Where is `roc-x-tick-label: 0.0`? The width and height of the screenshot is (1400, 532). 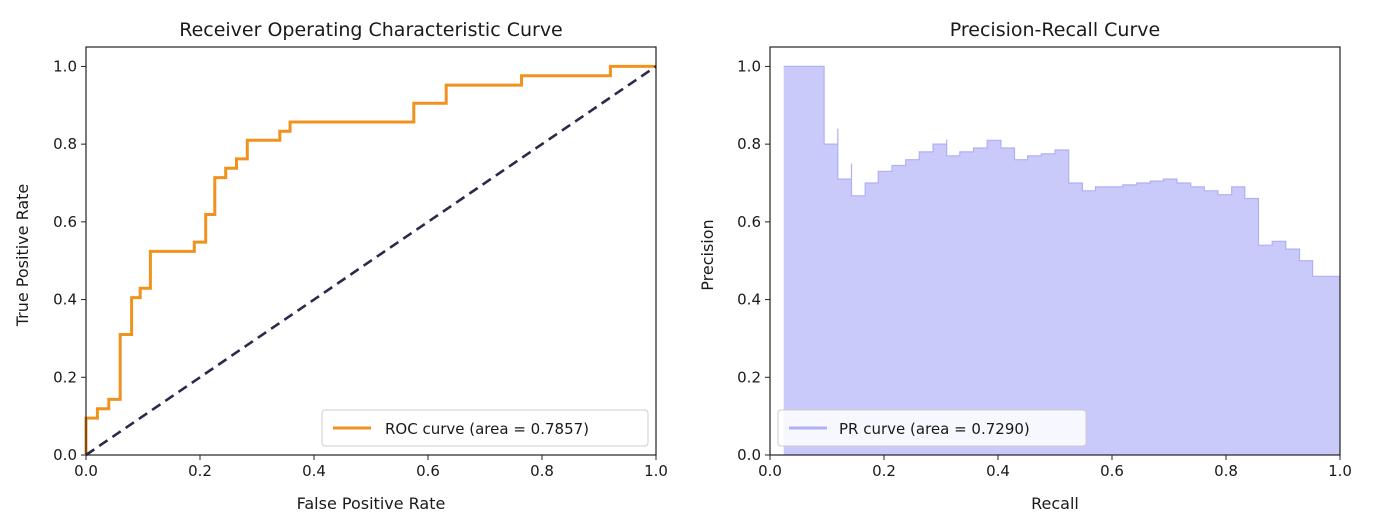 roc-x-tick-label: 0.0 is located at coordinates (86, 471).